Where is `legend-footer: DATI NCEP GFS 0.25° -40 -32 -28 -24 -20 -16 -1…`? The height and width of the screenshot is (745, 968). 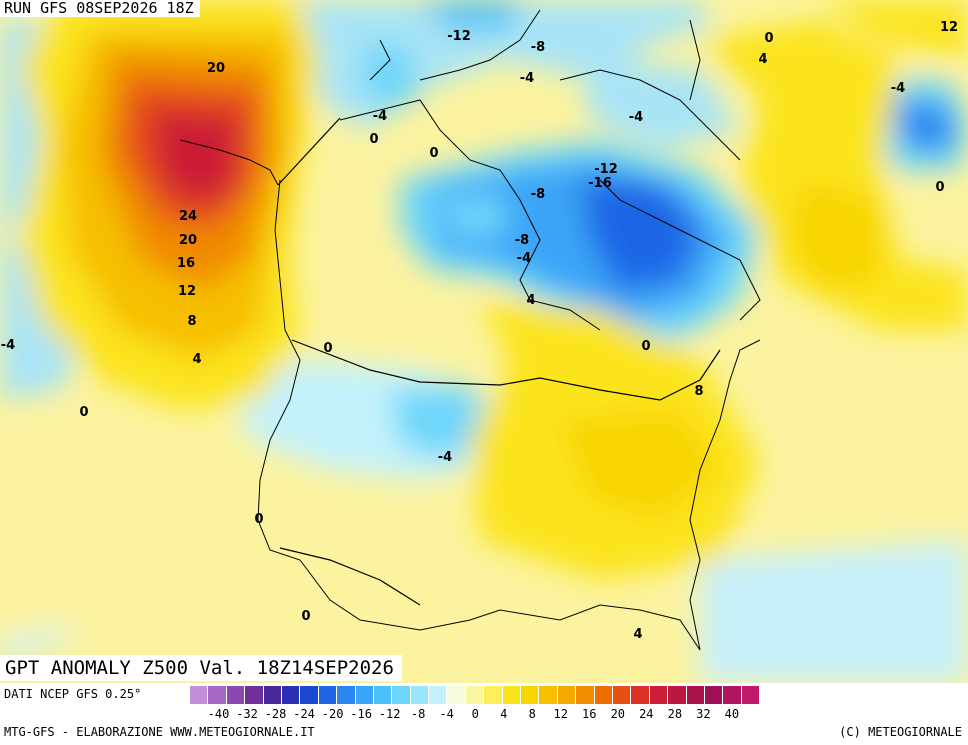 legend-footer: DATI NCEP GFS 0.25° -40 -32 -28 -24 -20 -16 -1… is located at coordinates (484, 714).